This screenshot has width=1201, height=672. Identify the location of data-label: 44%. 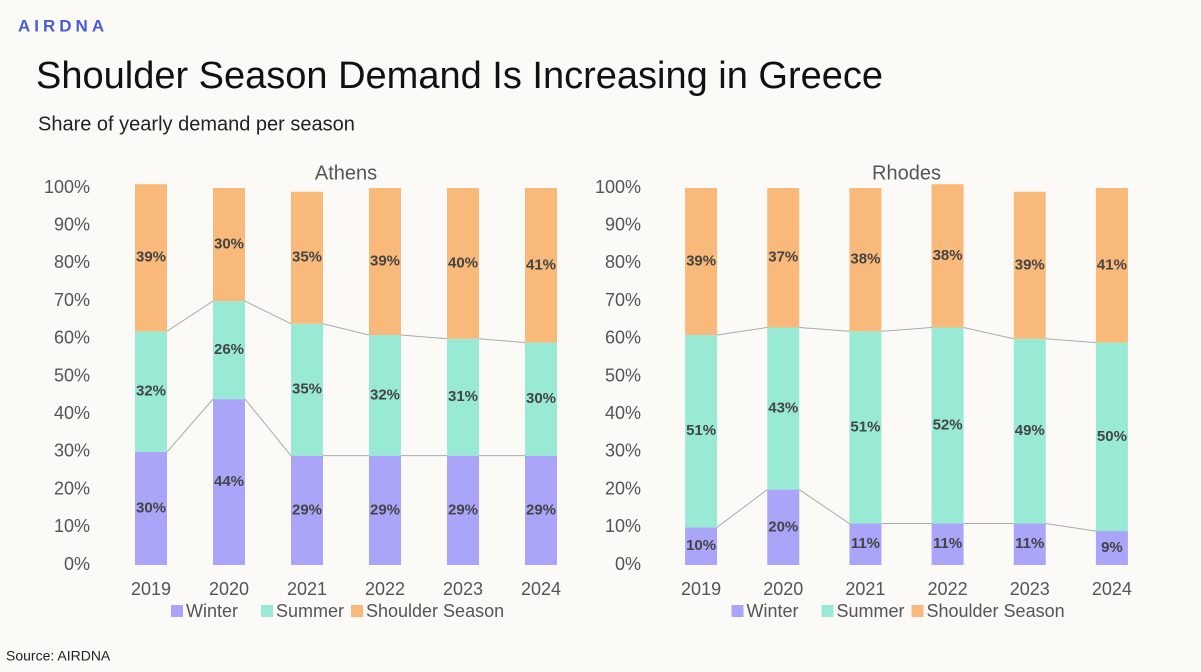
(229, 481).